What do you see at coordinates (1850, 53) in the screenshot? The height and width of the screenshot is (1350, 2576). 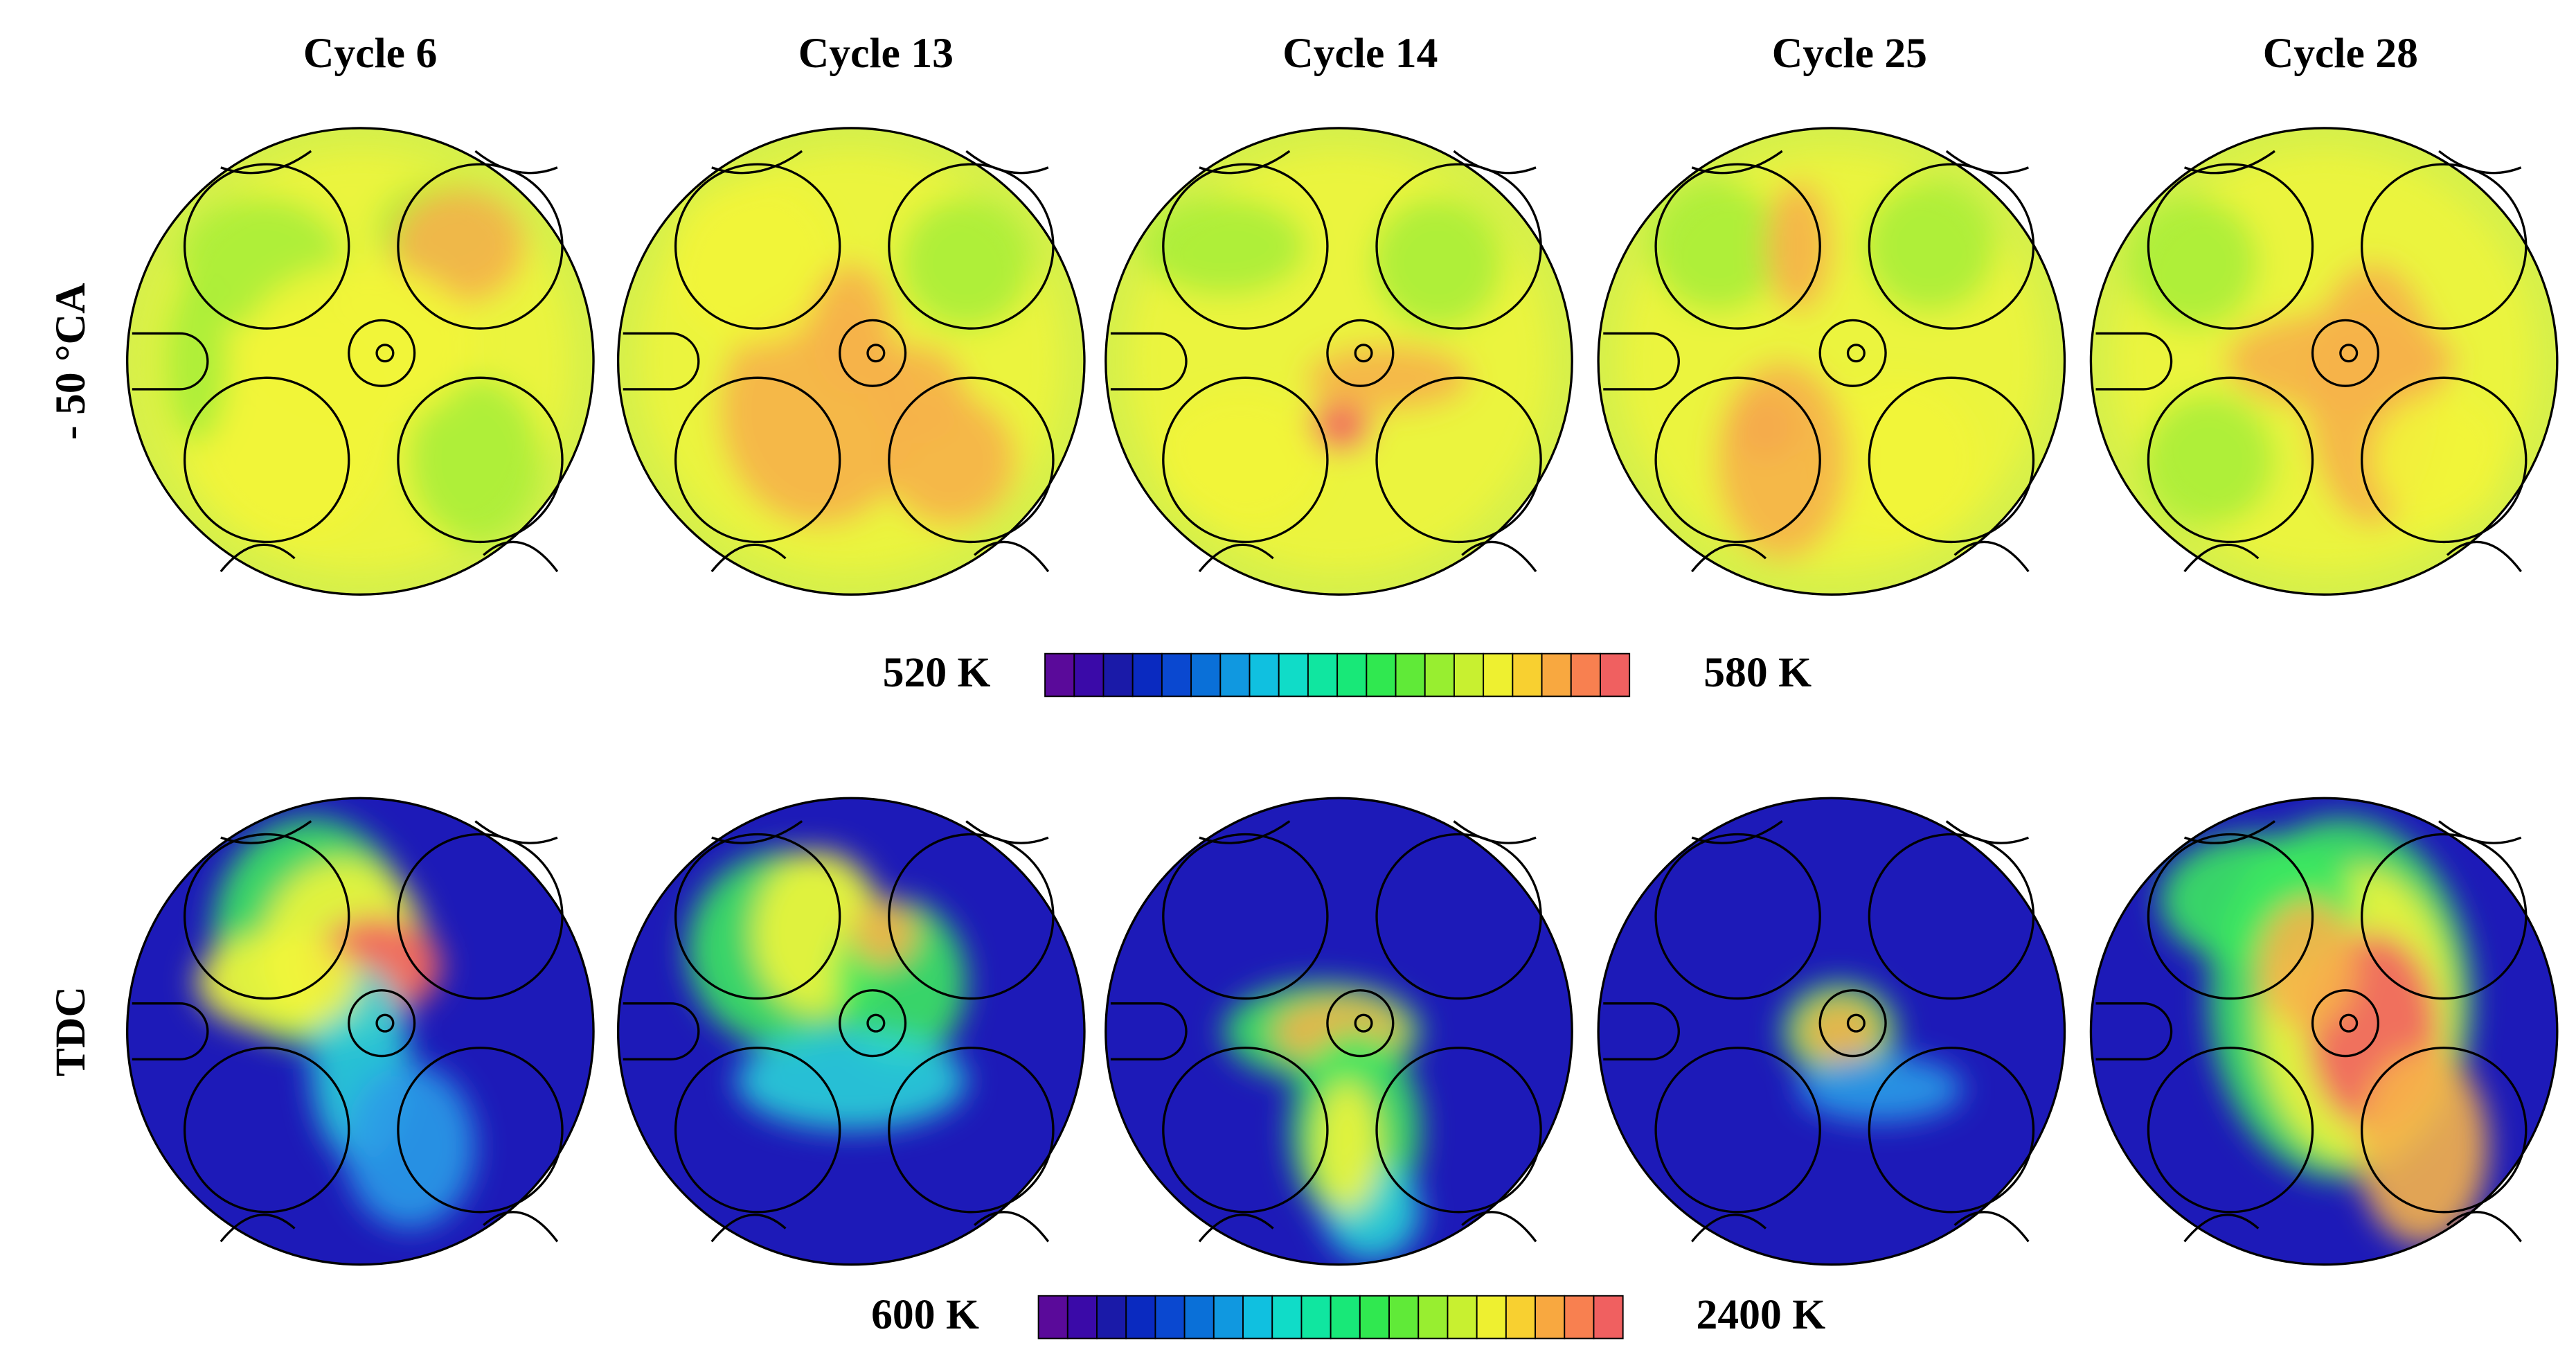 I see `column-title: Cycle 25` at bounding box center [1850, 53].